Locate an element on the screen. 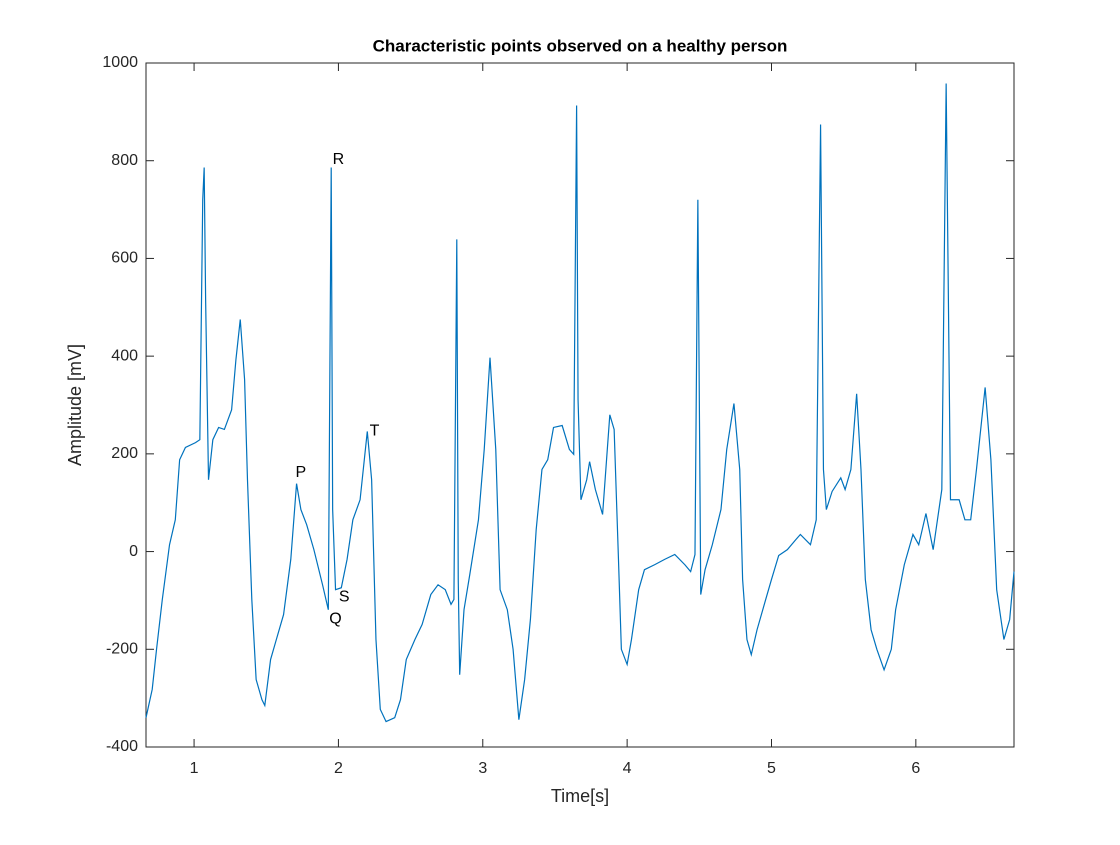  y-tick-label: 800 is located at coordinates (124, 160).